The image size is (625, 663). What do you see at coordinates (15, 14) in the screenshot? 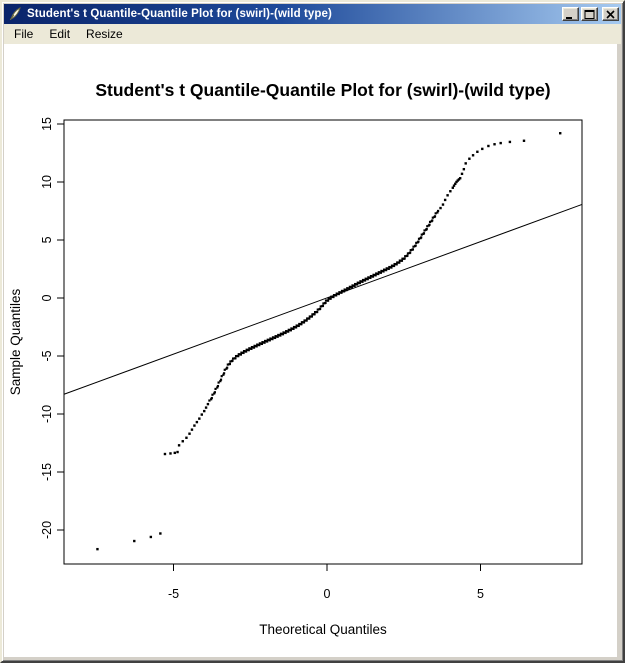
I see `quill-icon` at bounding box center [15, 14].